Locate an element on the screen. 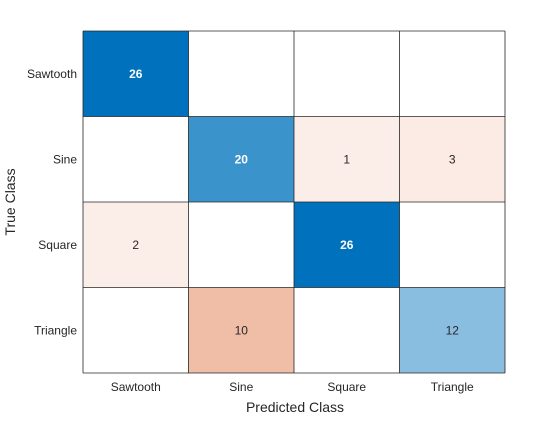 Image resolution: width=560 pixels, height=425 pixels. cell-value-sine-square: 1 is located at coordinates (346, 159).